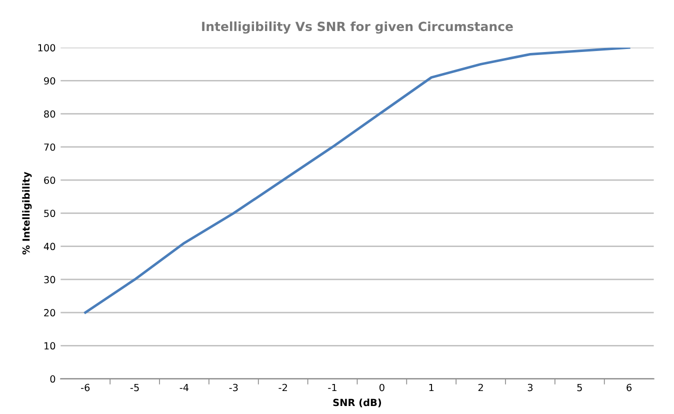 Image resolution: width=674 pixels, height=414 pixels. What do you see at coordinates (50, 312) in the screenshot?
I see `y-tick-label: 20` at bounding box center [50, 312].